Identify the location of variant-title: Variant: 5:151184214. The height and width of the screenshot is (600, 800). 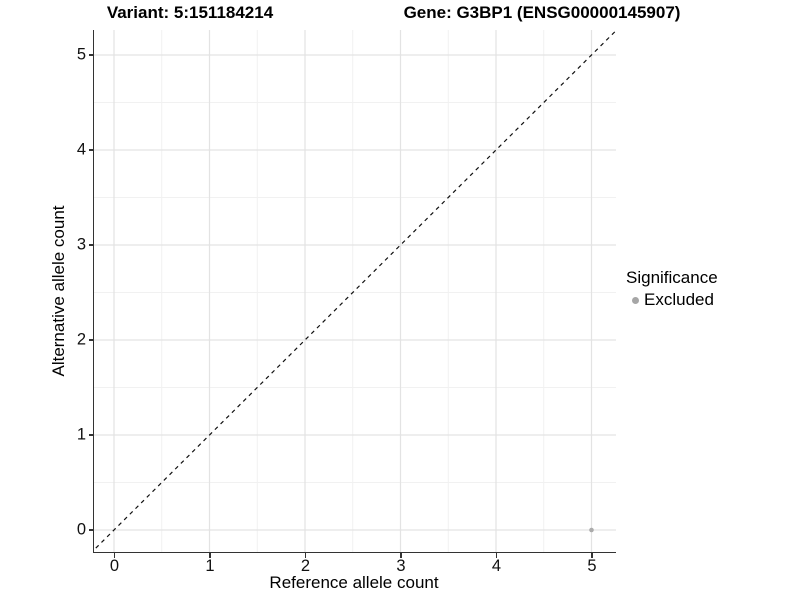
(190, 12).